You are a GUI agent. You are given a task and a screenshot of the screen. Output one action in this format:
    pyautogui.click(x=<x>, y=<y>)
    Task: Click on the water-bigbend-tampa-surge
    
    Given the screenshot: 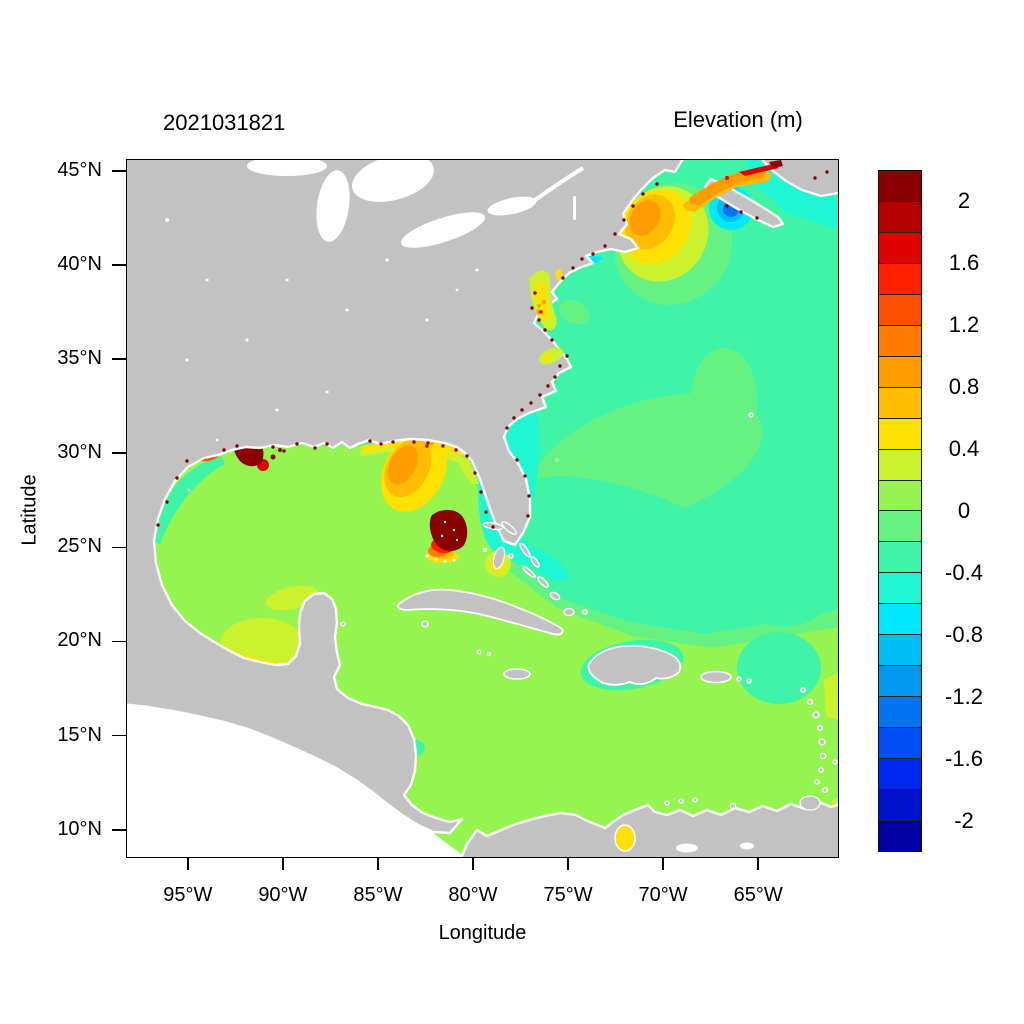 What is the action you would take?
    pyautogui.click(x=414, y=472)
    